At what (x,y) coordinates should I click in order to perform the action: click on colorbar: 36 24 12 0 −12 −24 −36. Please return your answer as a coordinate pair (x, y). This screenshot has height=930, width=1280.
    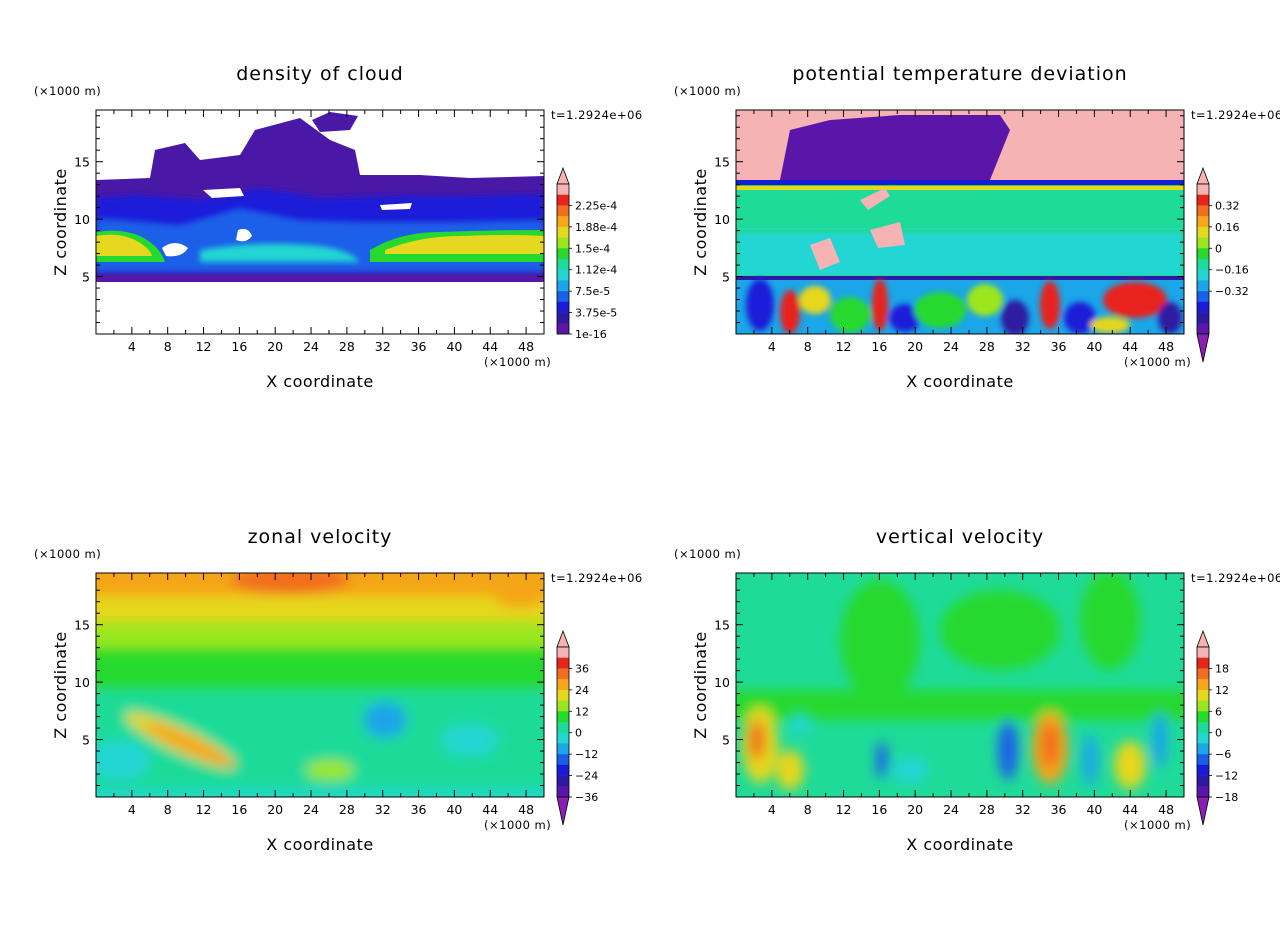
    Looking at the image, I should click on (577, 727).